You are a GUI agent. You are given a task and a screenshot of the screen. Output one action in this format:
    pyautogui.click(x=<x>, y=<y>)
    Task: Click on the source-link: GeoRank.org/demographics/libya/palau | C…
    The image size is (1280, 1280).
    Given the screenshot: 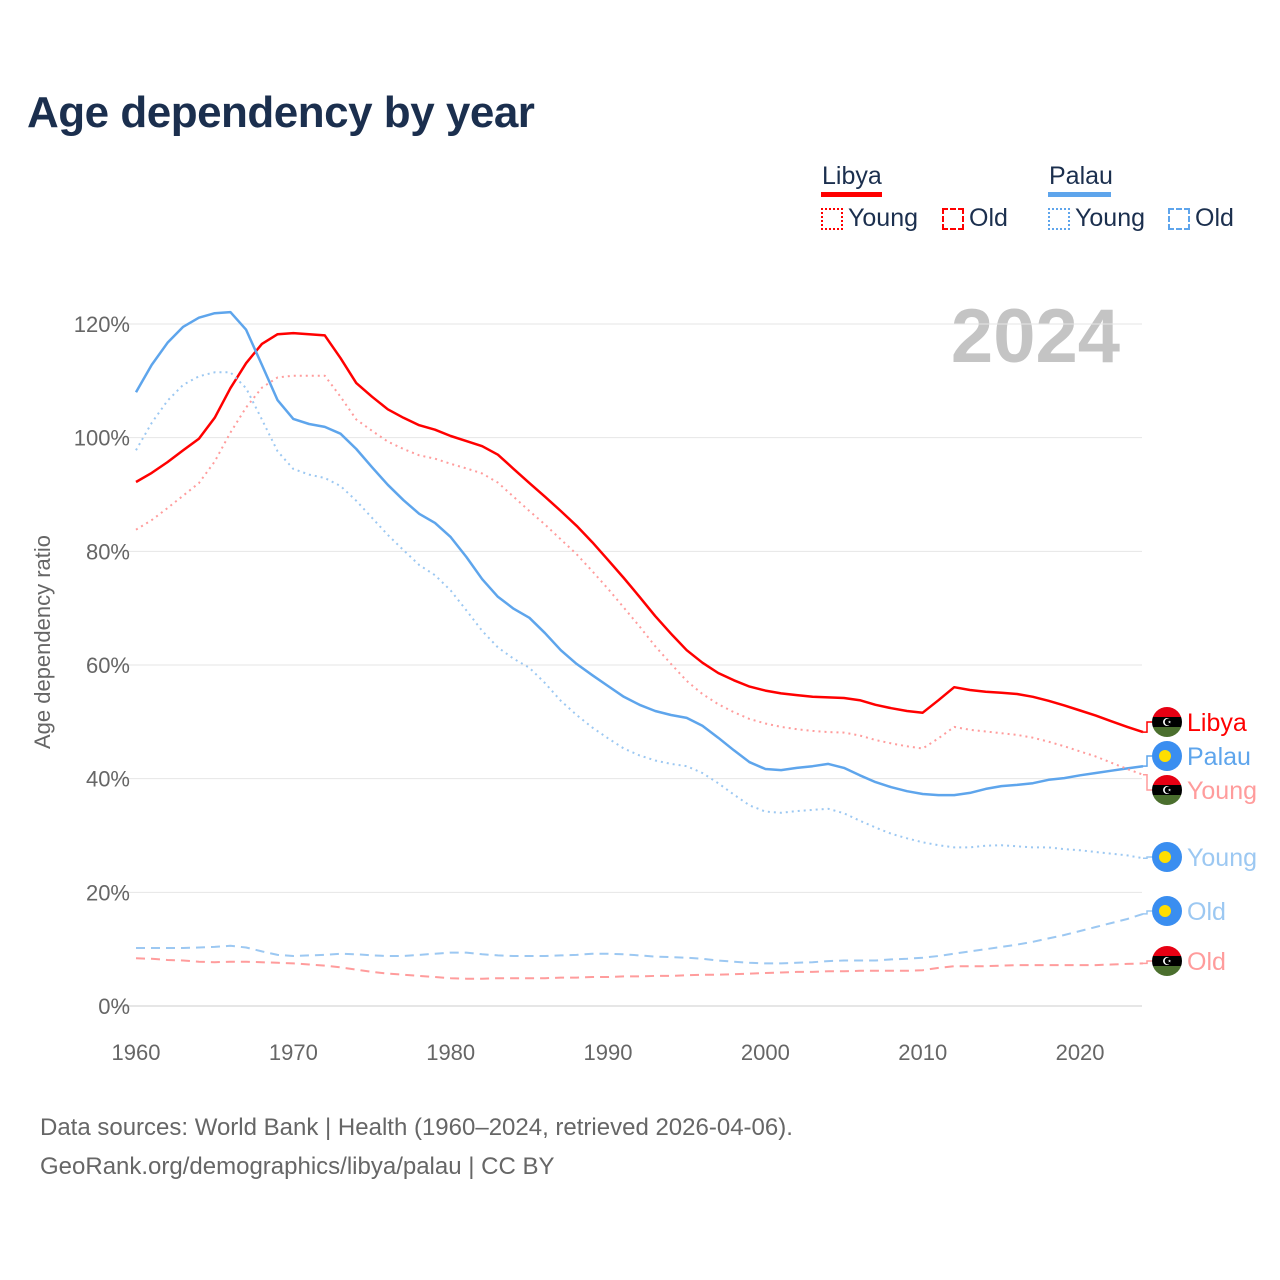 What is the action you would take?
    pyautogui.click(x=297, y=1166)
    